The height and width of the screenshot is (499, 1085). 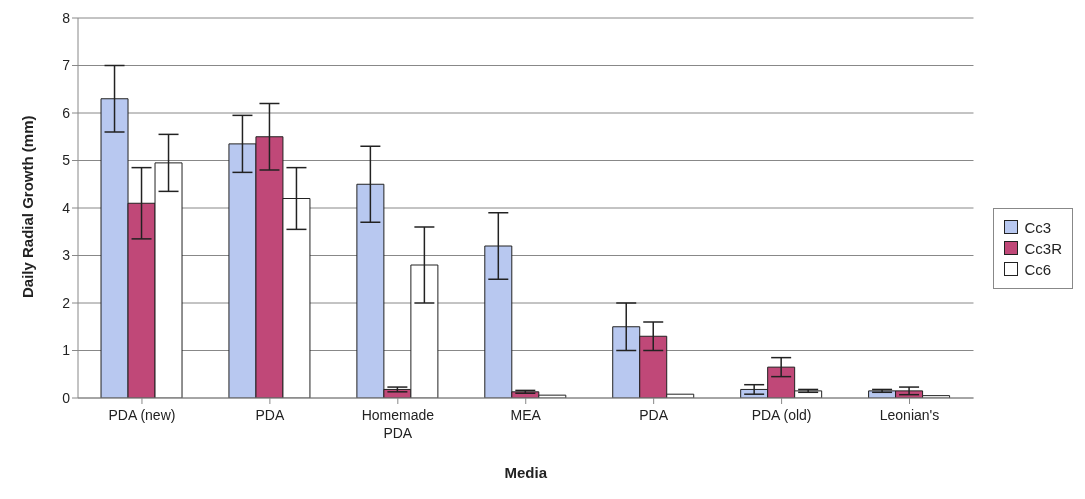 I want to click on y-tick-label: 6, so click(x=66, y=112).